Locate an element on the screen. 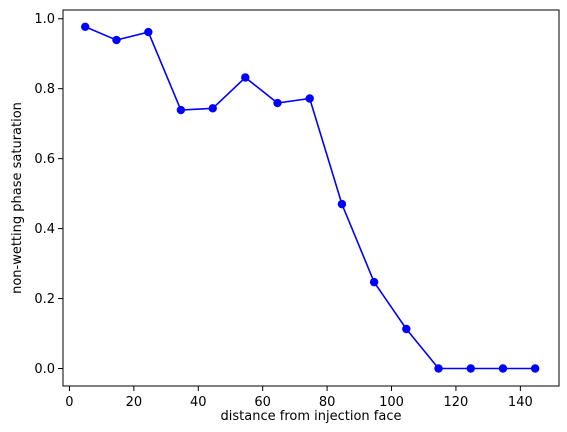 This screenshot has height=432, width=567. x-tick-label: 0 is located at coordinates (69, 402).